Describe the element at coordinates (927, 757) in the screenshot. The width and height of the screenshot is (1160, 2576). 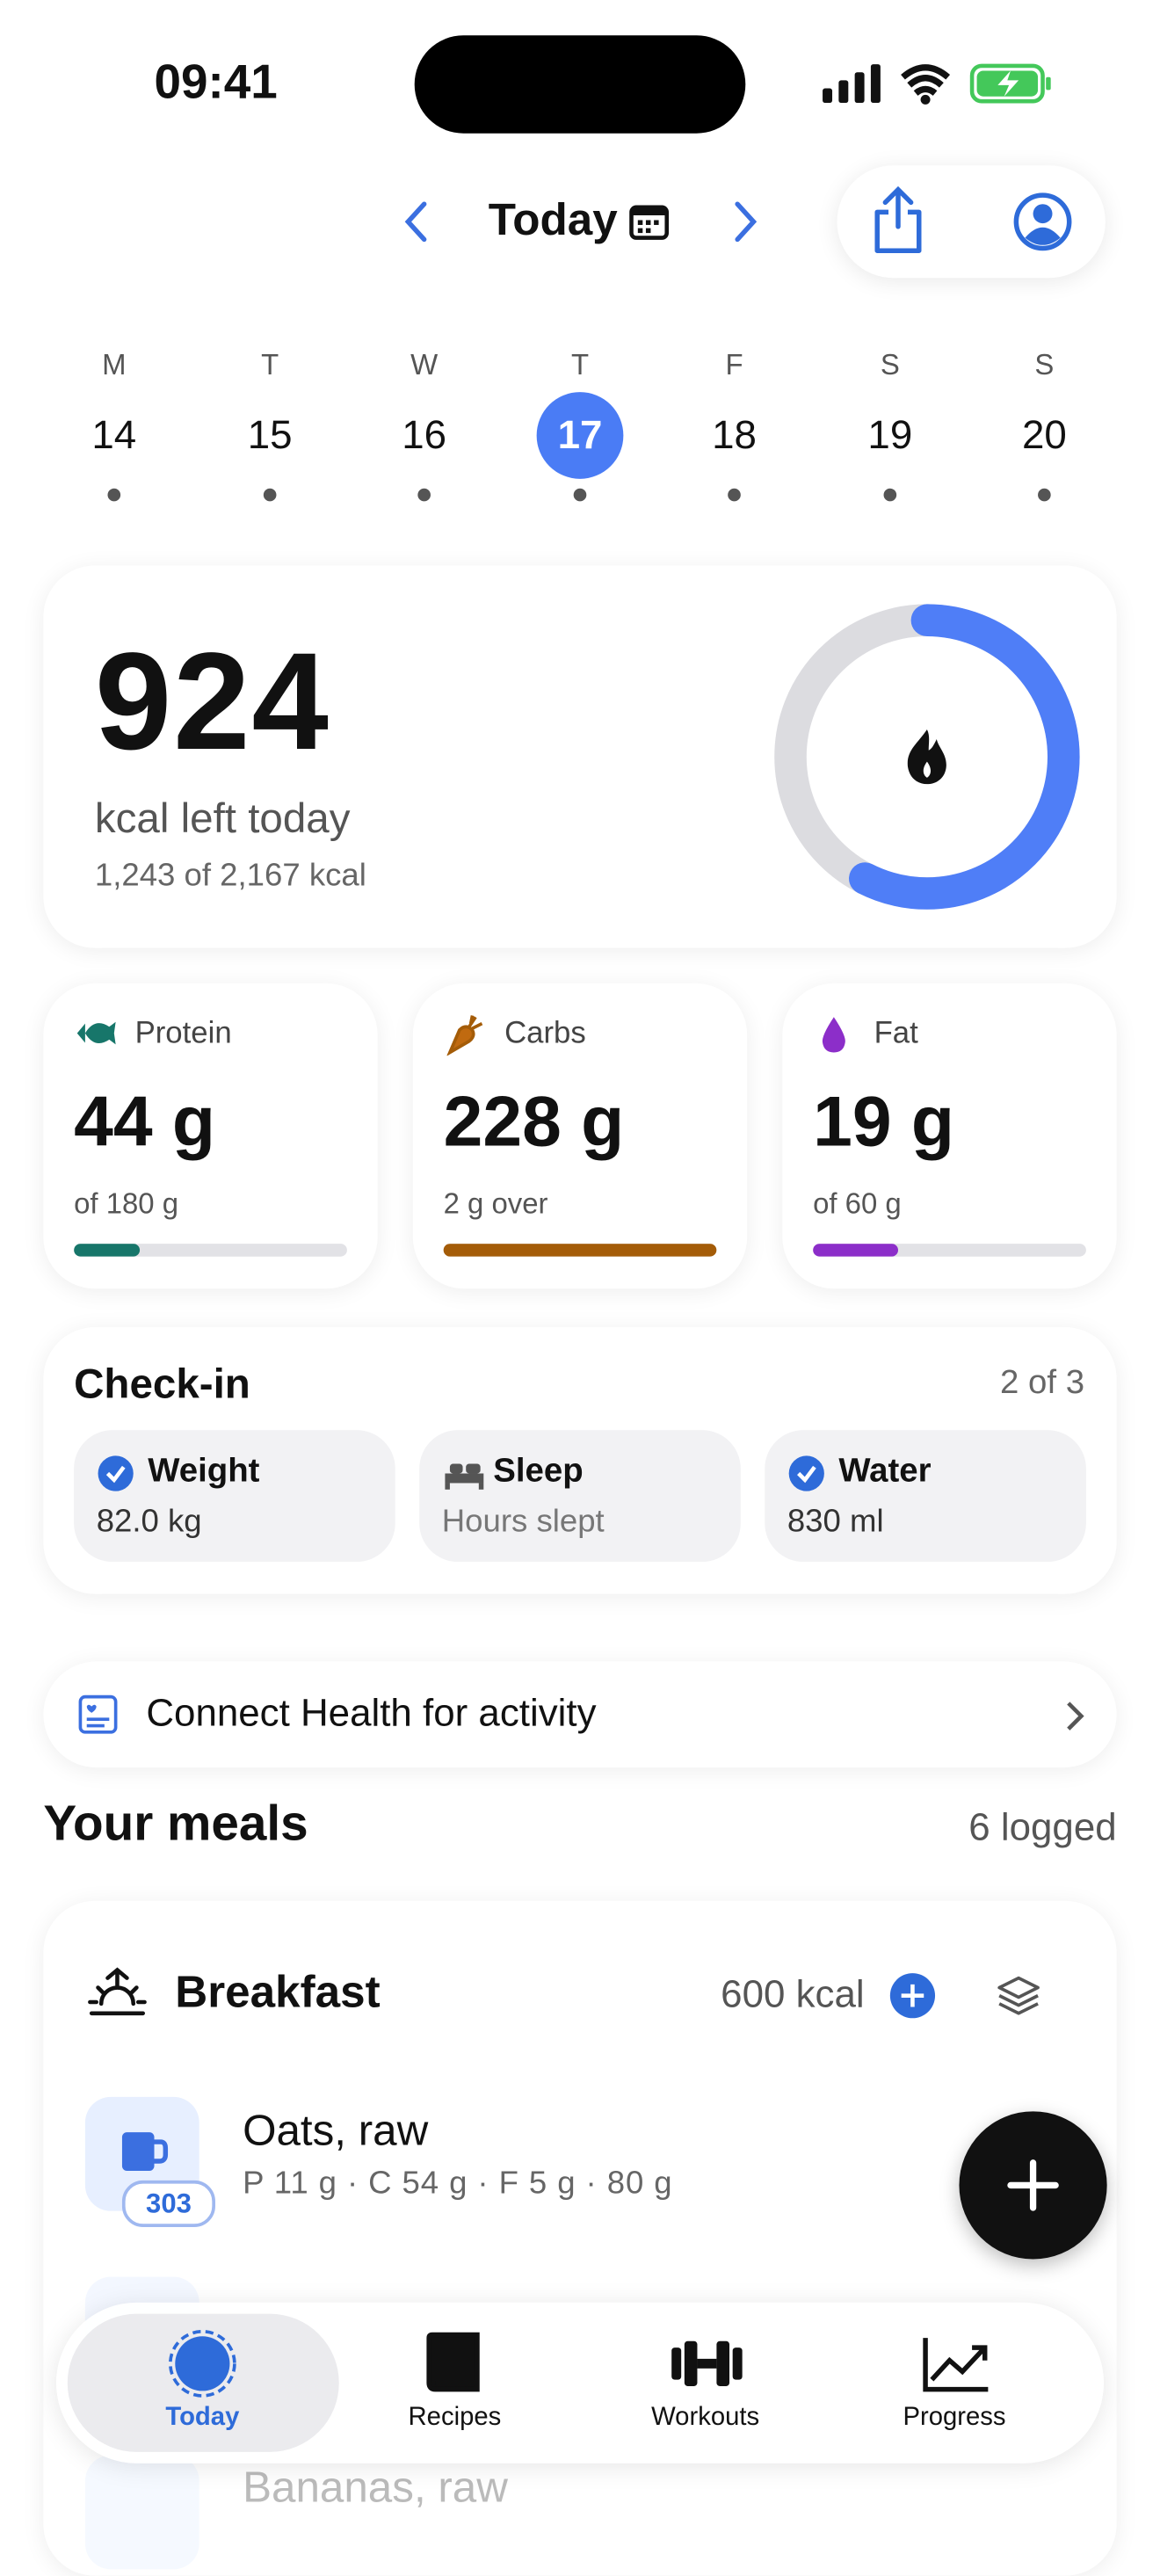
I see `calorie-ring` at that location.